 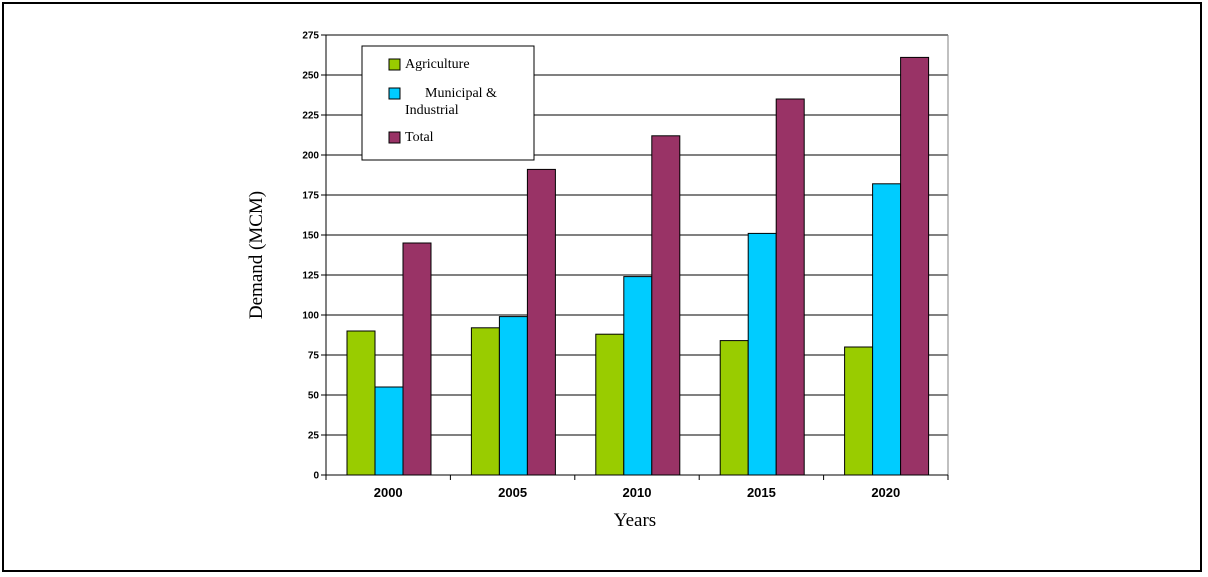 What do you see at coordinates (361, 403) in the screenshot?
I see `bar-agriculture-2000` at bounding box center [361, 403].